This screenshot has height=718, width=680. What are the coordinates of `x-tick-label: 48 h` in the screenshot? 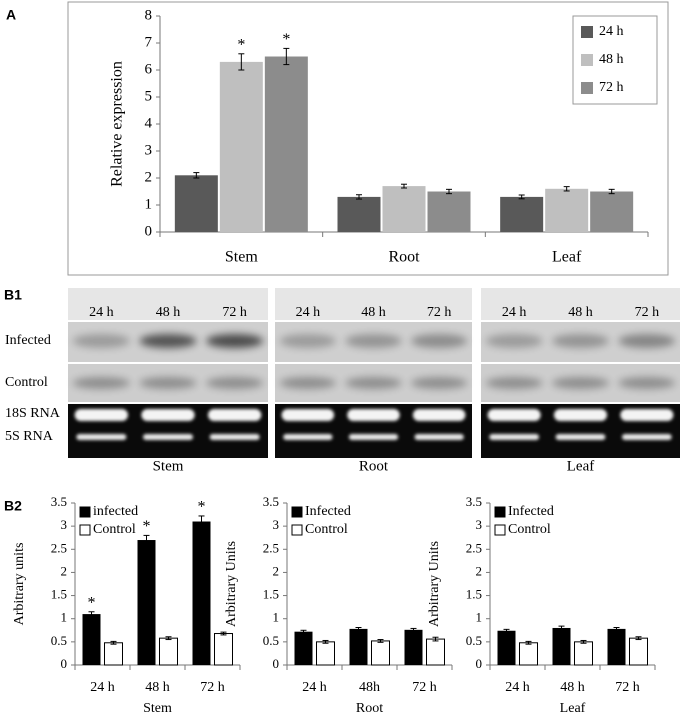 It's located at (572, 687).